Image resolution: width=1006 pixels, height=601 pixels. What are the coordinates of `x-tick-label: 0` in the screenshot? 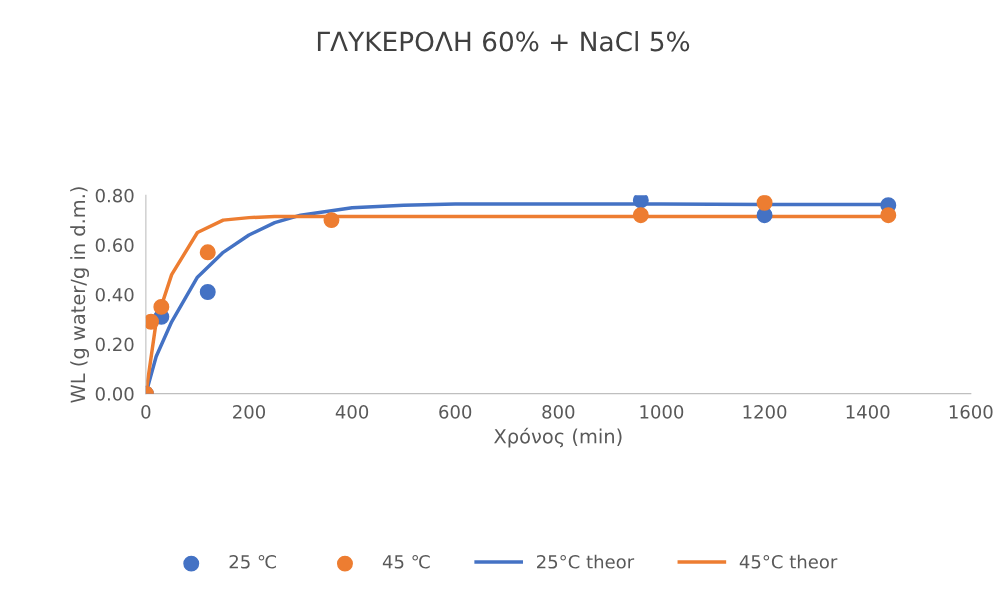 It's located at (146, 412).